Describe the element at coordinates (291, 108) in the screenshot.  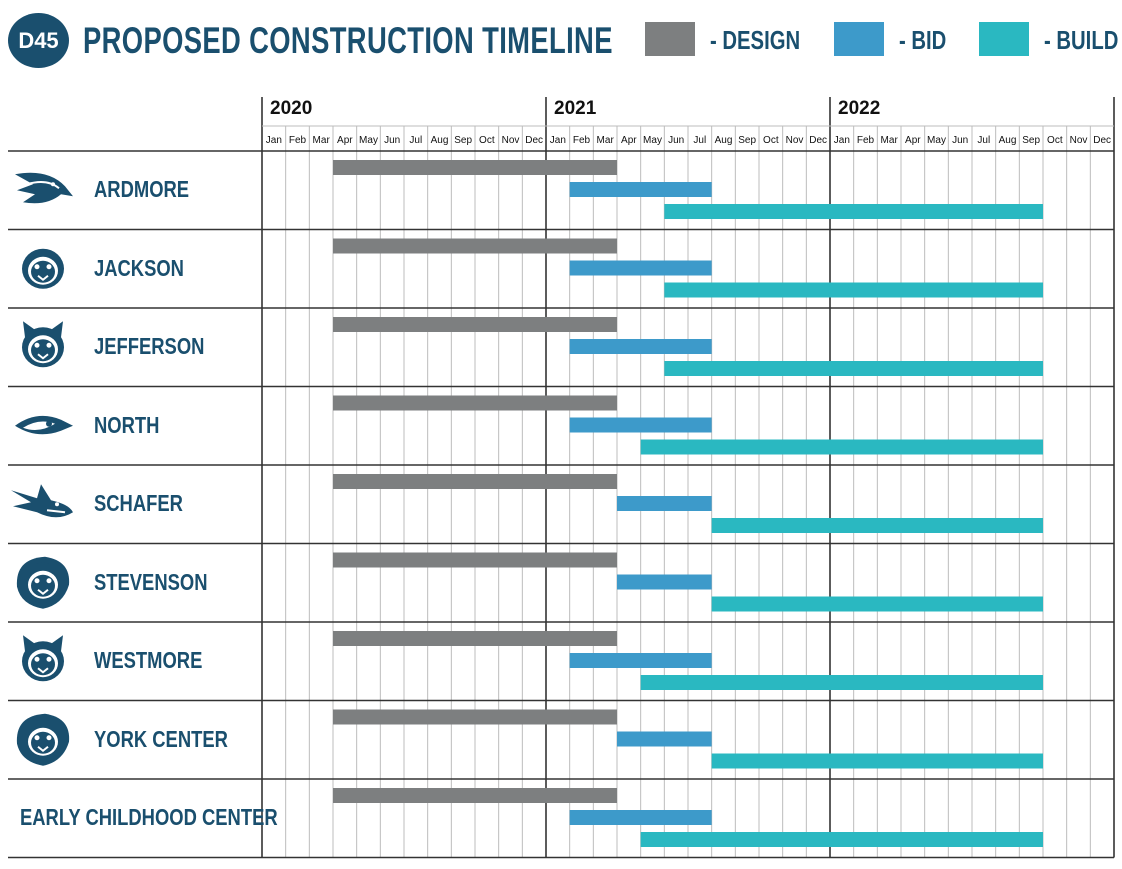
I see `year-label: 2020` at that location.